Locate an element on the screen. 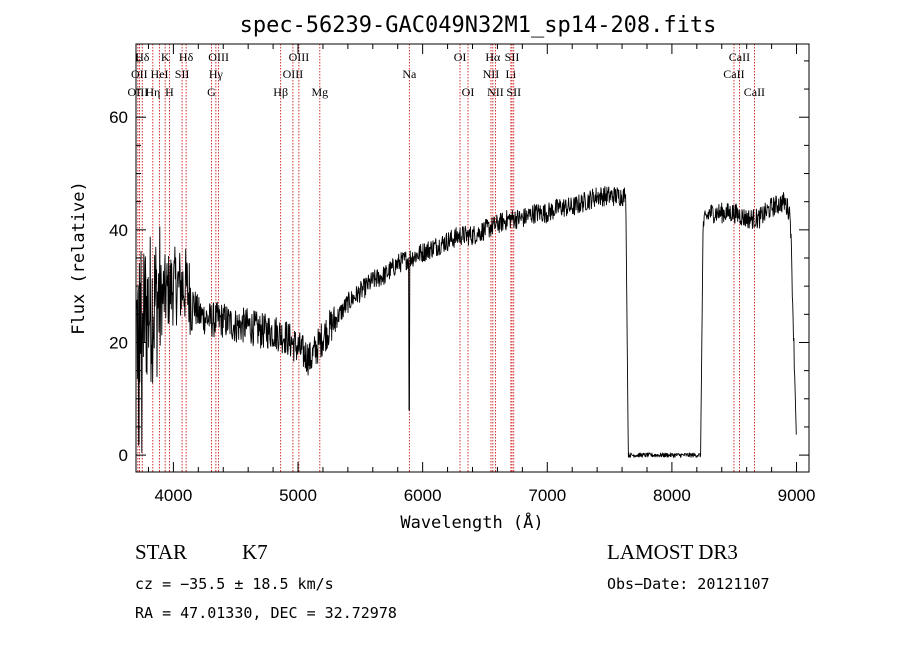  object-class: STAR is located at coordinates (161, 552).